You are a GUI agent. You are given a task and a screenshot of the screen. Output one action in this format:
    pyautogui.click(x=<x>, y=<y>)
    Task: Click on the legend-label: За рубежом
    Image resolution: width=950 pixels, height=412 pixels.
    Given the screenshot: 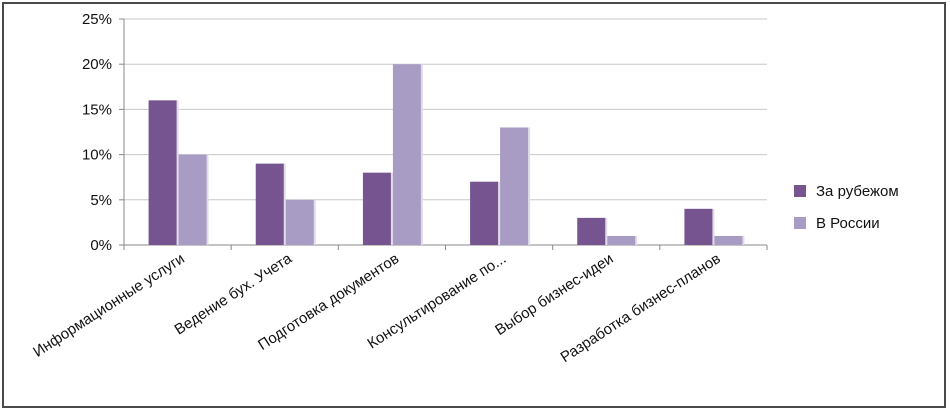 What is the action you would take?
    pyautogui.click(x=857, y=191)
    